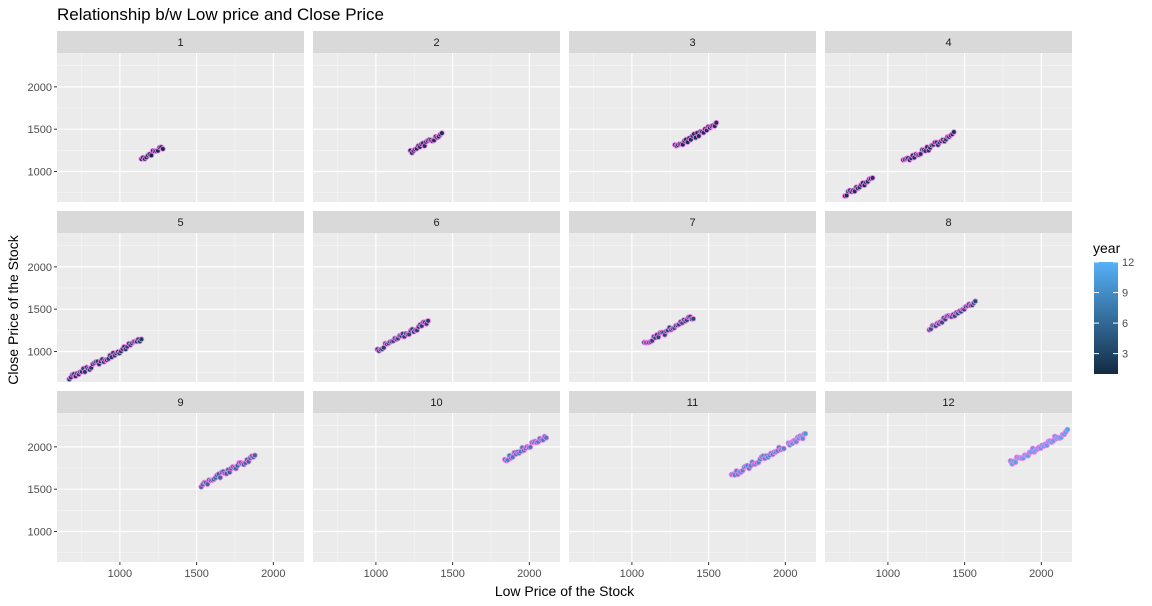 Image resolution: width=1152 pixels, height=606 pixels. I want to click on facet-strip-label: 10, so click(436, 403).